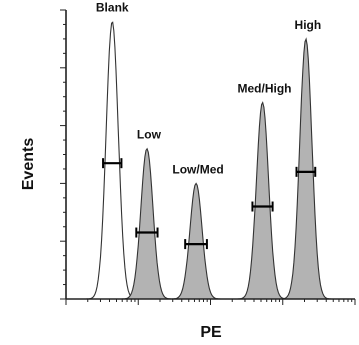 This screenshot has height=345, width=359. What do you see at coordinates (28, 164) in the screenshot?
I see `y-axis-label: Events` at bounding box center [28, 164].